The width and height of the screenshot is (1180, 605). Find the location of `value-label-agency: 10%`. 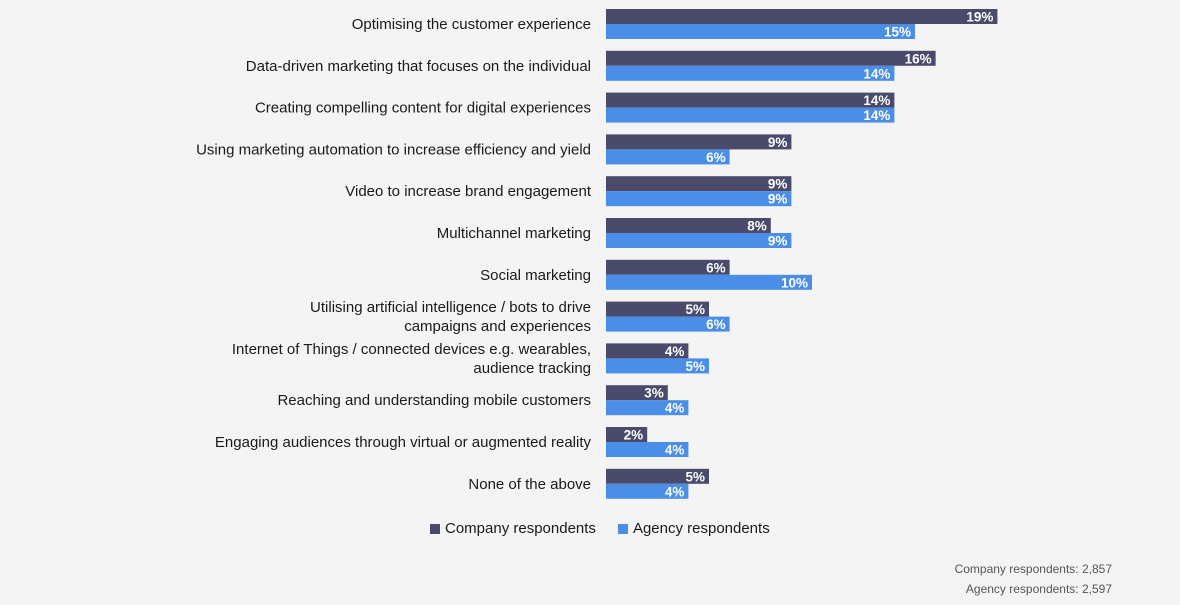

value-label-agency: 10% is located at coordinates (794, 282).